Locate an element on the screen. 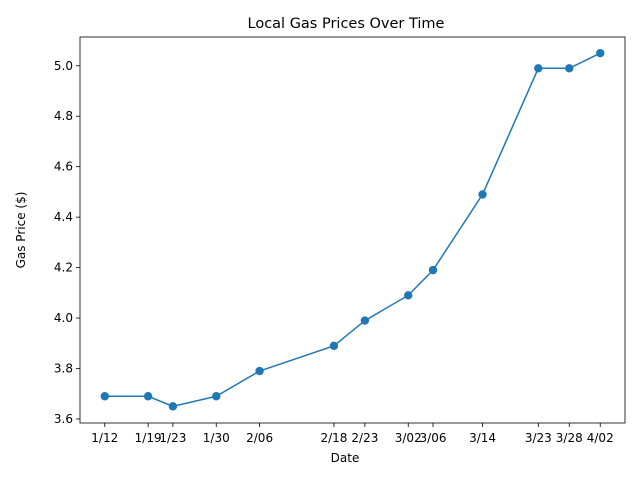  y-tick-label: 4.0 is located at coordinates (63, 318).